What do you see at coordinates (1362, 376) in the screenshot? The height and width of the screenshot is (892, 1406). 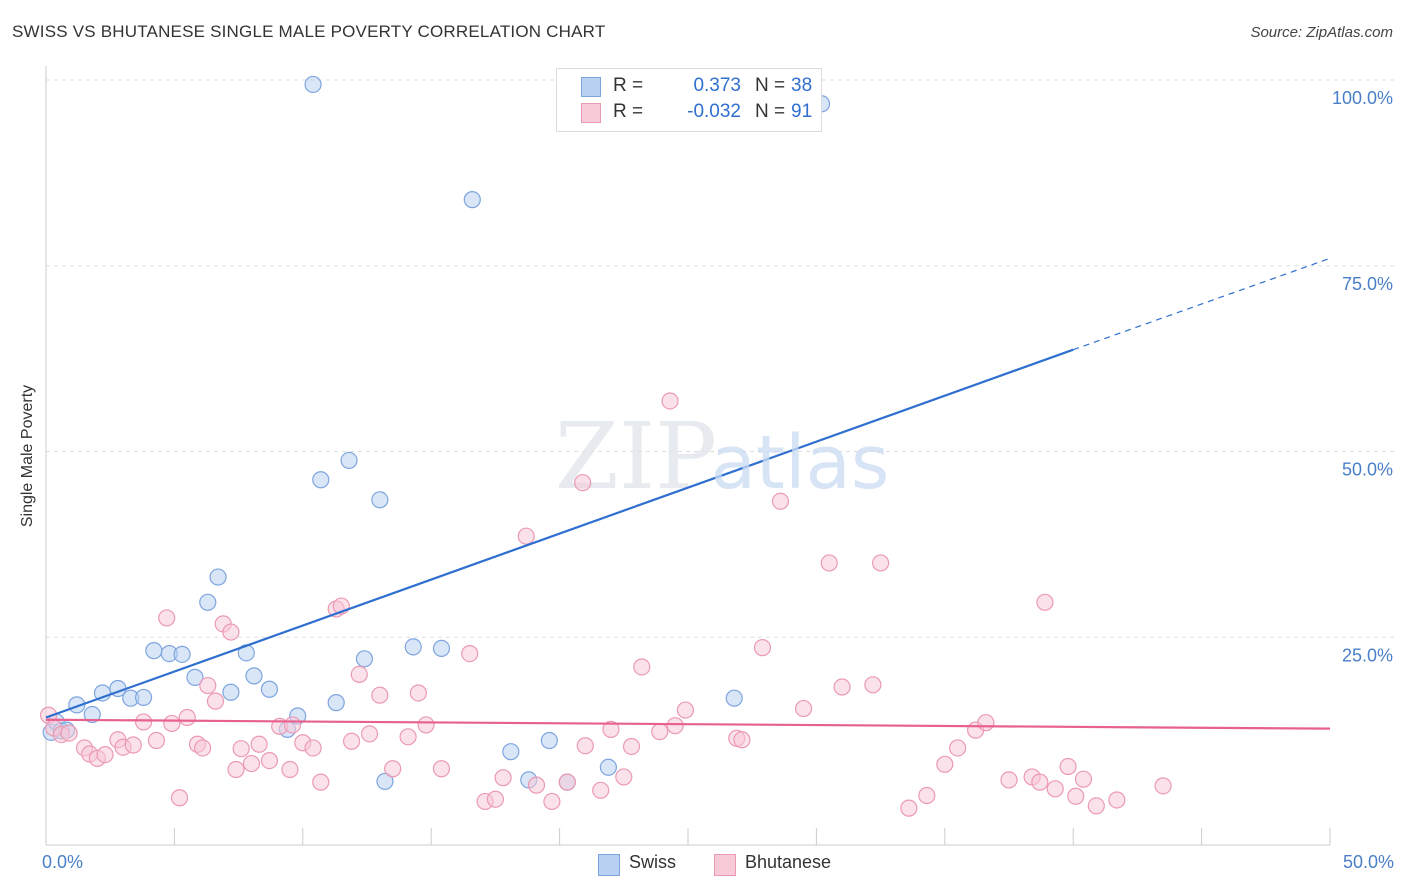 I see `y-tick-labels: 100.0% 75.0% 50.0% 25.0%` at bounding box center [1362, 376].